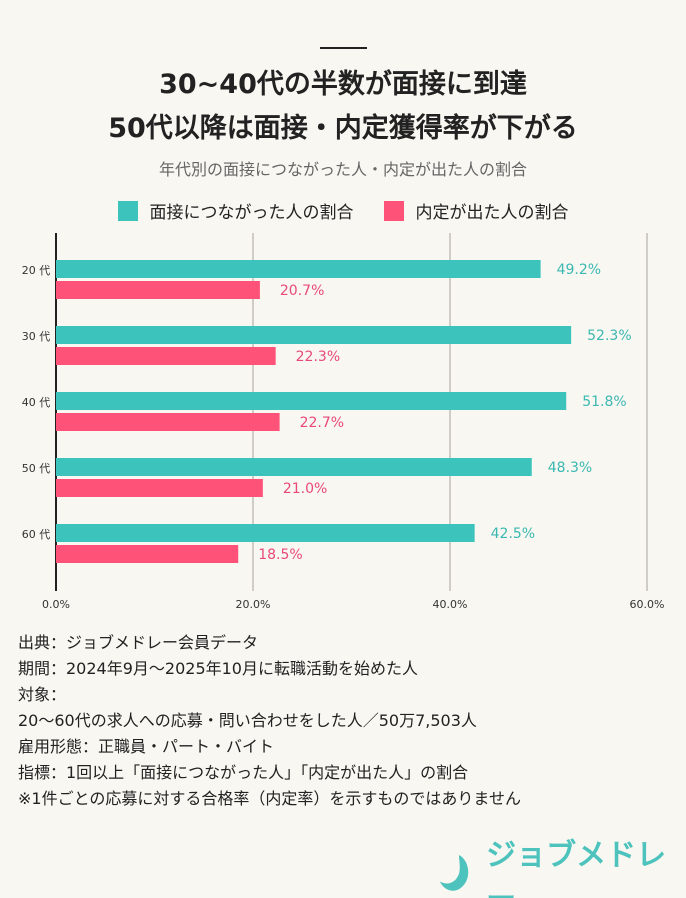 The height and width of the screenshot is (898, 686). I want to click on data-label: 22.7%, so click(322, 423).